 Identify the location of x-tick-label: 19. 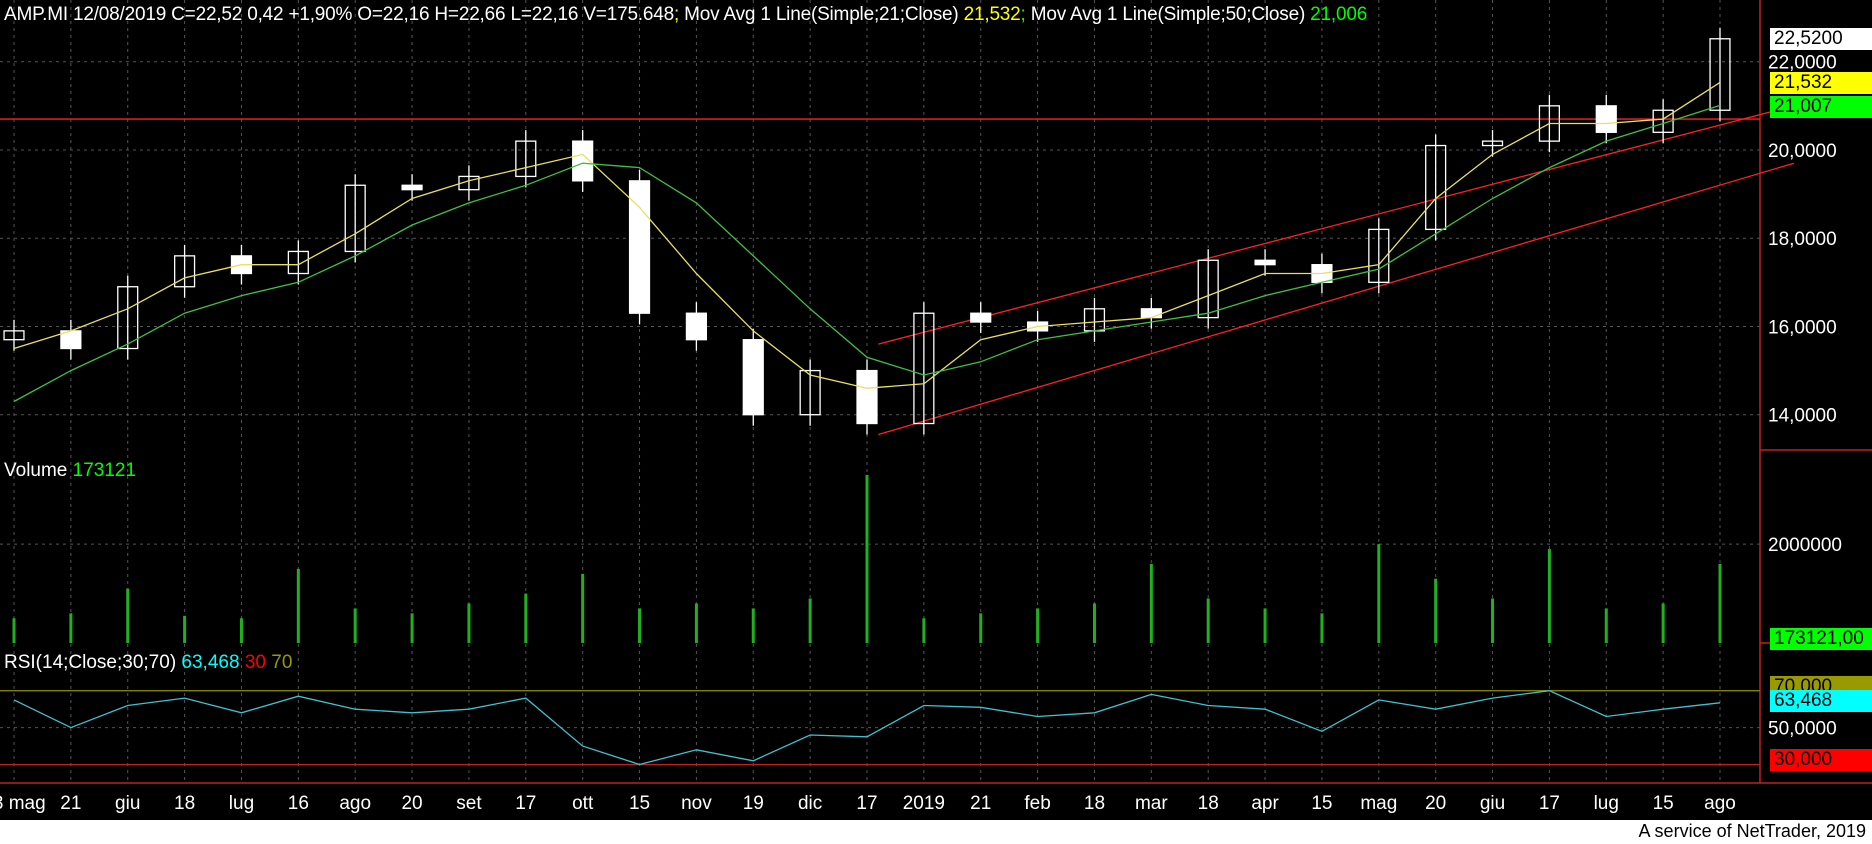
(753, 803).